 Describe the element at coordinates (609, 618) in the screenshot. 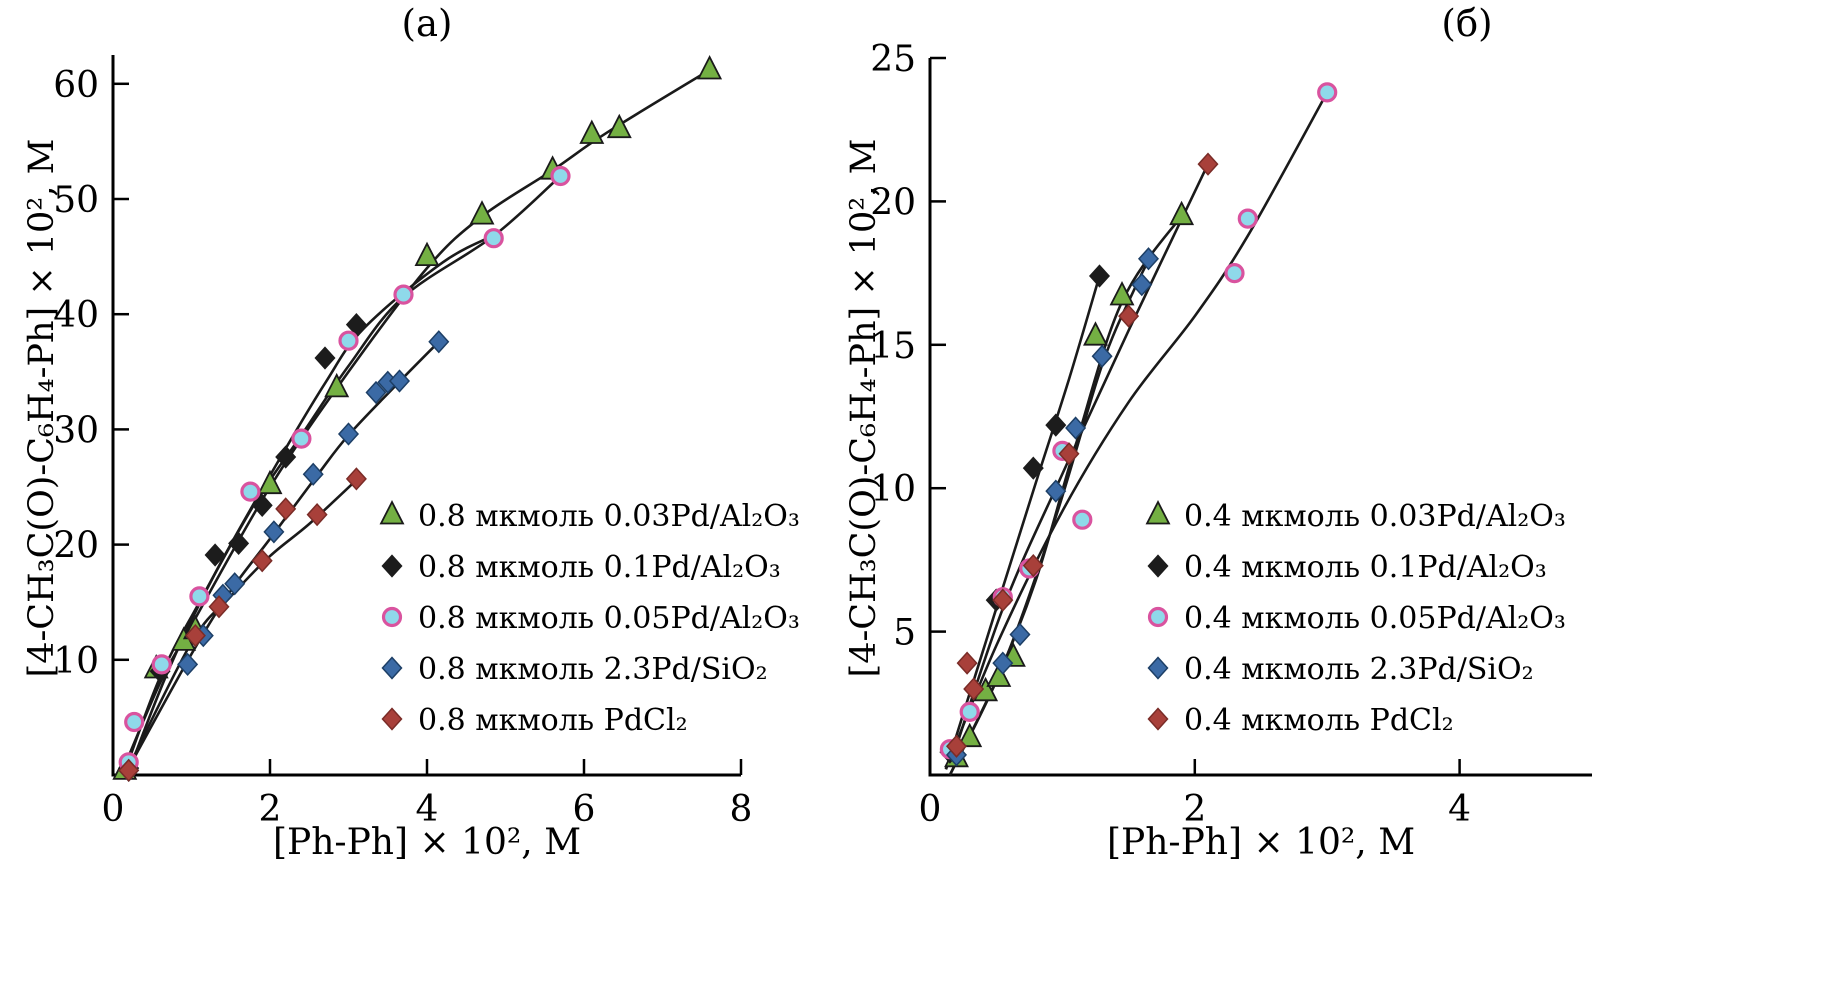

I see `legend-label: 0.8 мкмоль 0.05Pd/Al₂O₃` at that location.